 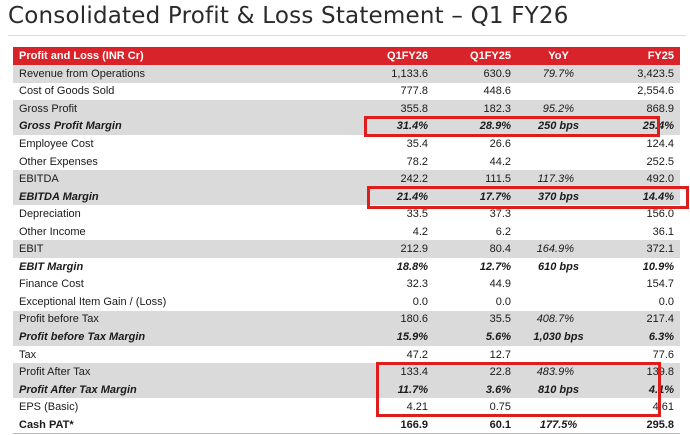 What do you see at coordinates (660, 179) in the screenshot?
I see `cell-fy25: 492.0` at bounding box center [660, 179].